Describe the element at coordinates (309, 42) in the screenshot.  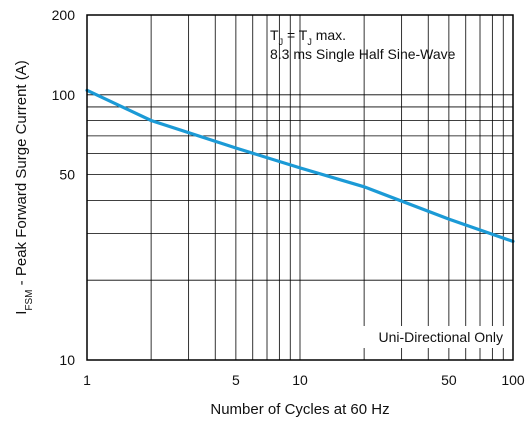
I see `anno-t2-sub: J` at that location.